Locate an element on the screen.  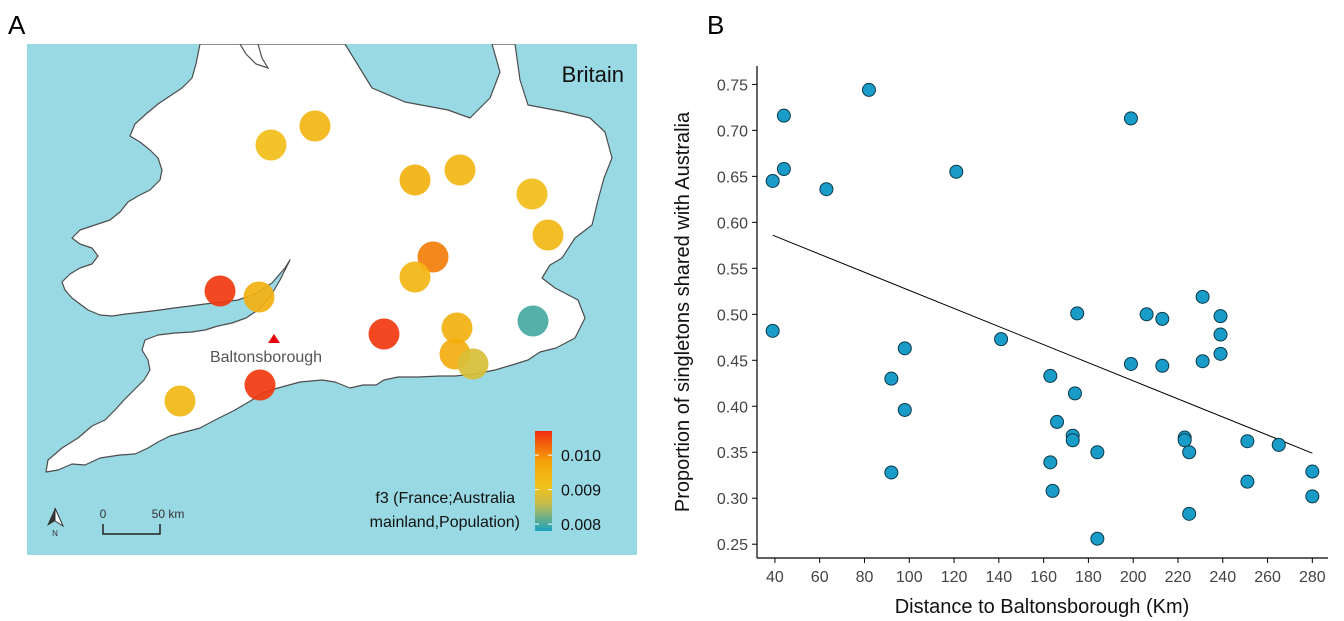
baltonsborough-marker is located at coordinates (274, 338).